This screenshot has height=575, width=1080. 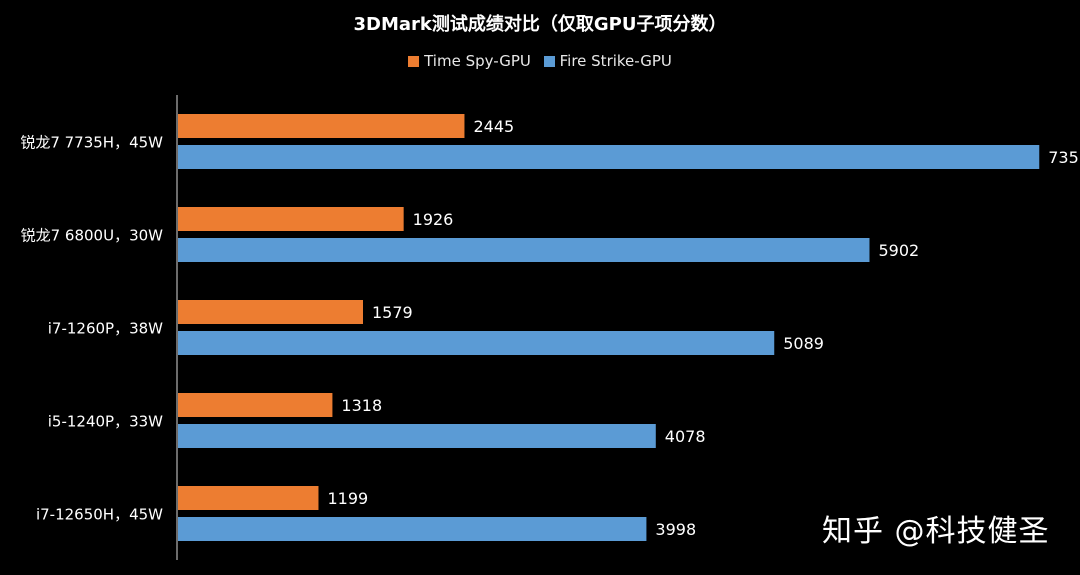 What do you see at coordinates (540, 24) in the screenshot?
I see `chart-title: 3DMark测试成绩对比（仅取GPU子项分数）` at bounding box center [540, 24].